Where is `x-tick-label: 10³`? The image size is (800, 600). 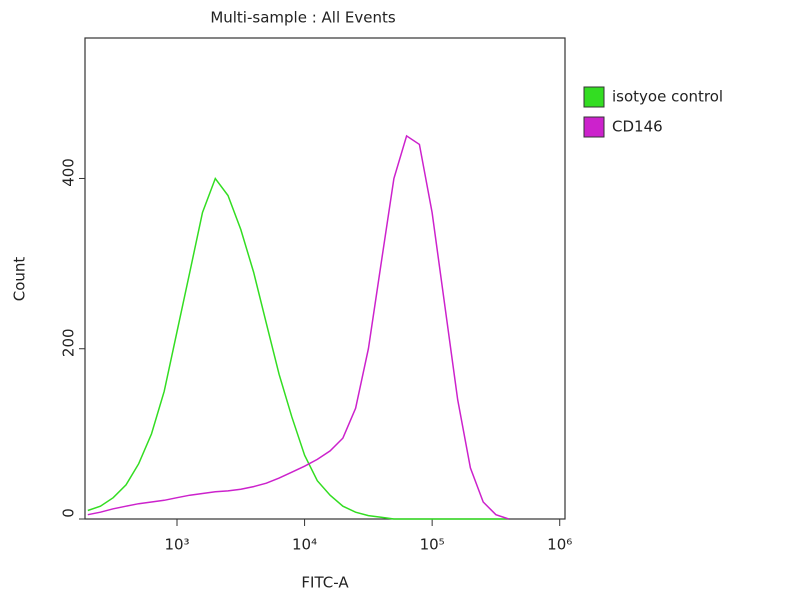 x-tick-label: 10³ is located at coordinates (176, 545).